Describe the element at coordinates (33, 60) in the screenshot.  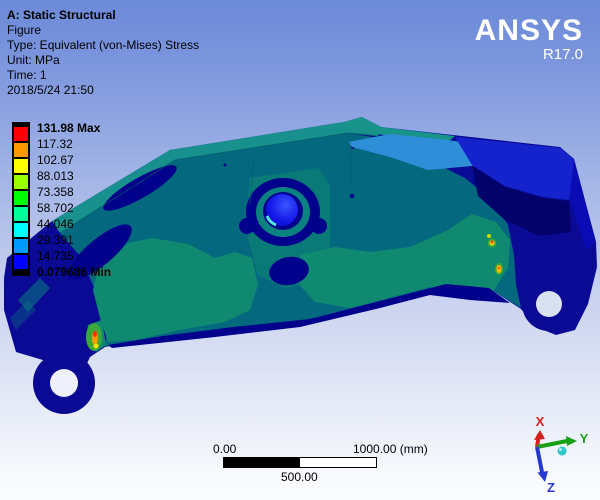
I see `result-unit: Unit: MPa` at that location.